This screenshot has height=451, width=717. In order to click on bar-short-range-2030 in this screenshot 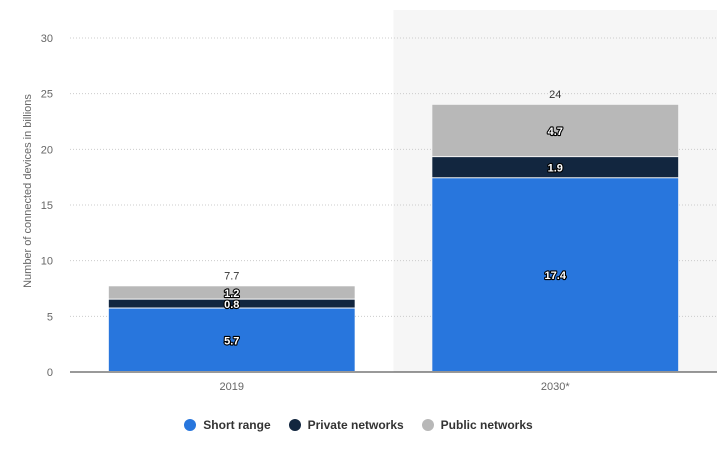, I will do `click(555, 274)`.